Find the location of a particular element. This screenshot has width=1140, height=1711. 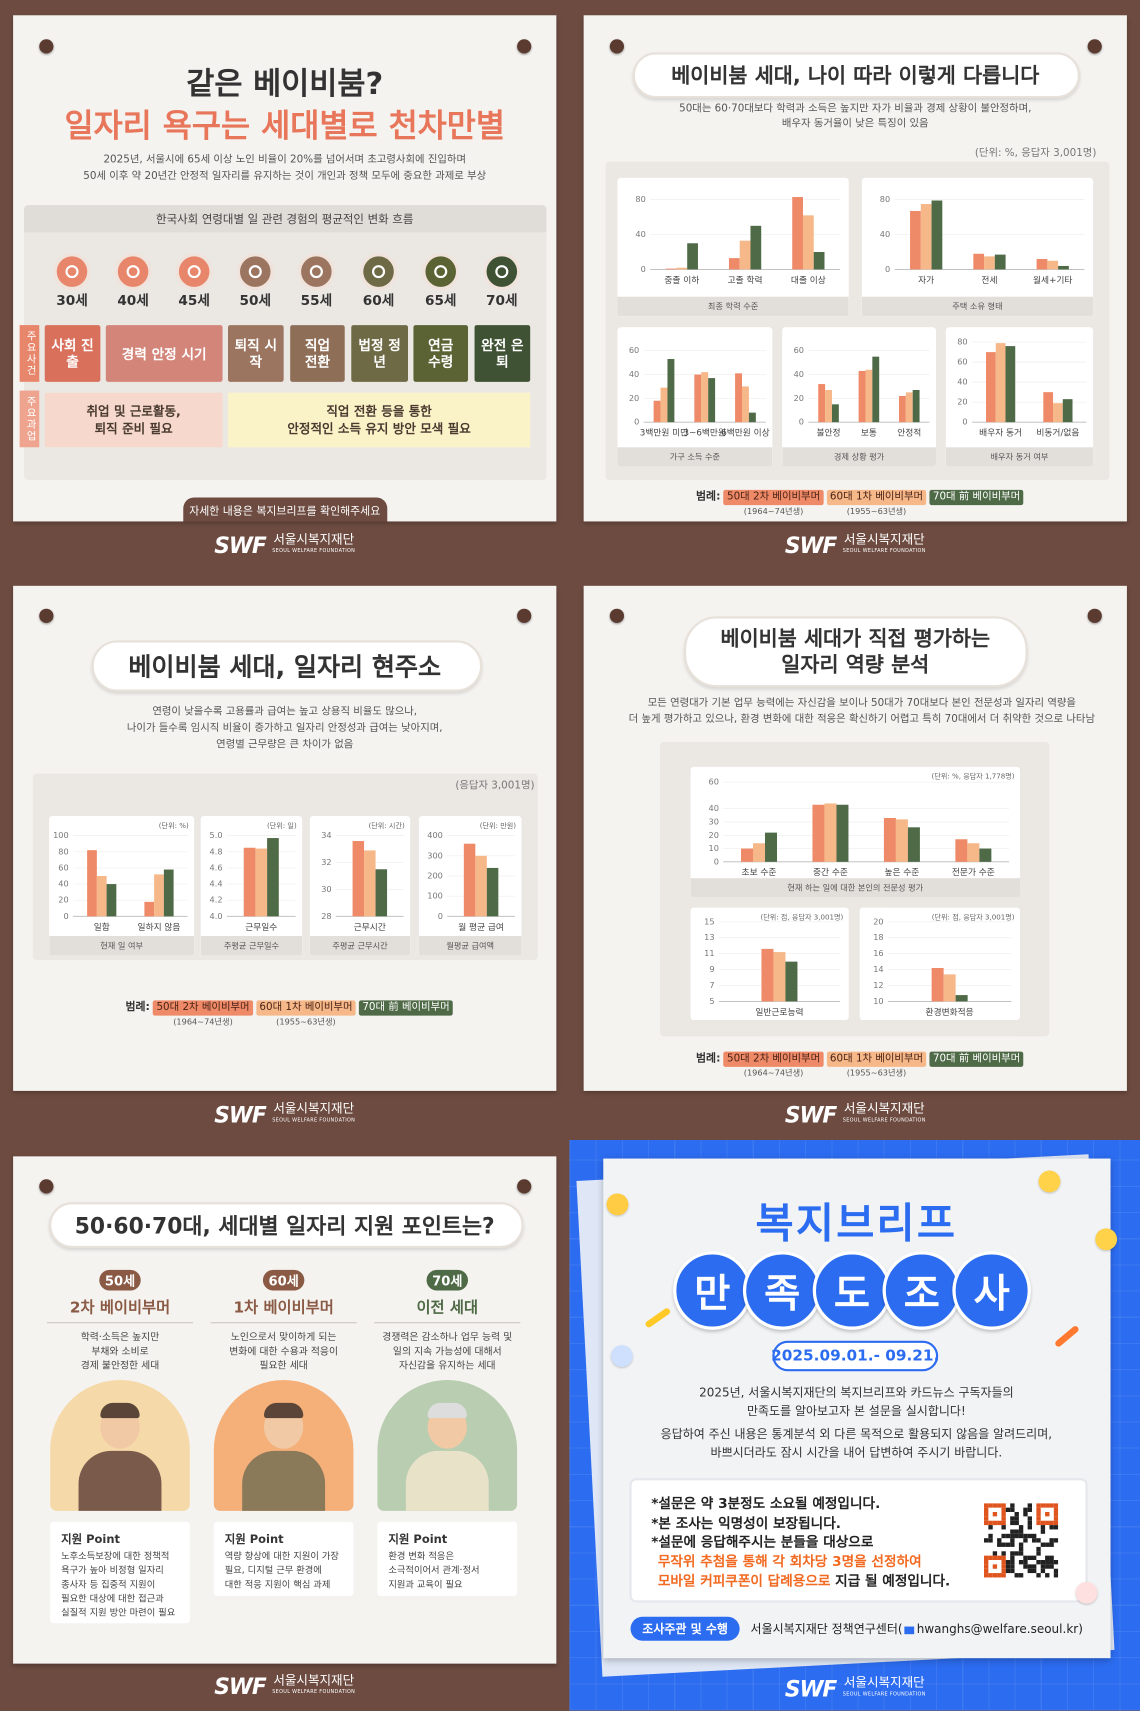

group-desc: 필요한 세대 is located at coordinates (283, 1366).